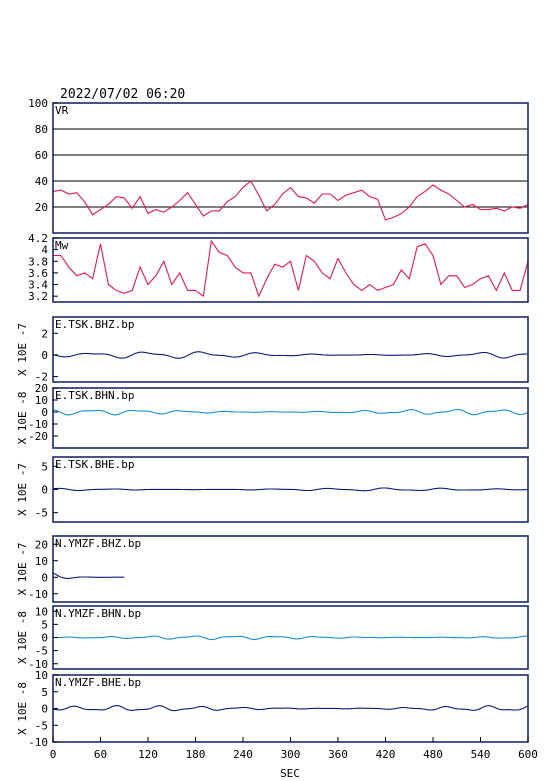 The height and width of the screenshot is (781, 554). Describe the element at coordinates (290, 773) in the screenshot. I see `x-axis-title: SEC` at that location.